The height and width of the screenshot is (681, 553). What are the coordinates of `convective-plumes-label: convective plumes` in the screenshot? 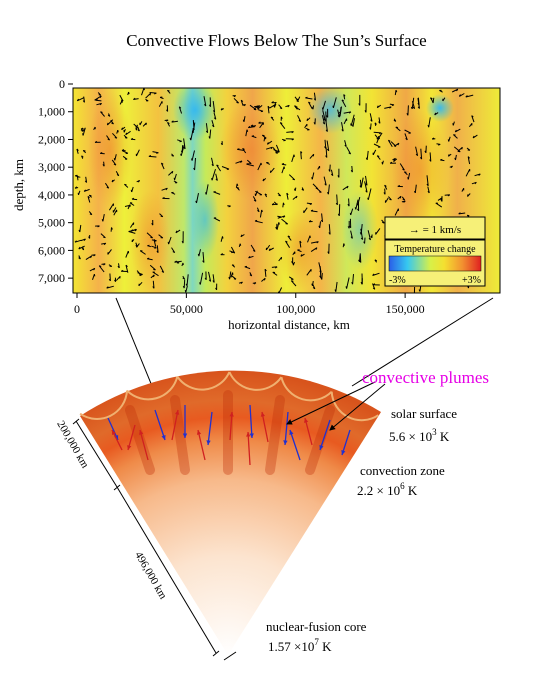 It's located at (425, 377).